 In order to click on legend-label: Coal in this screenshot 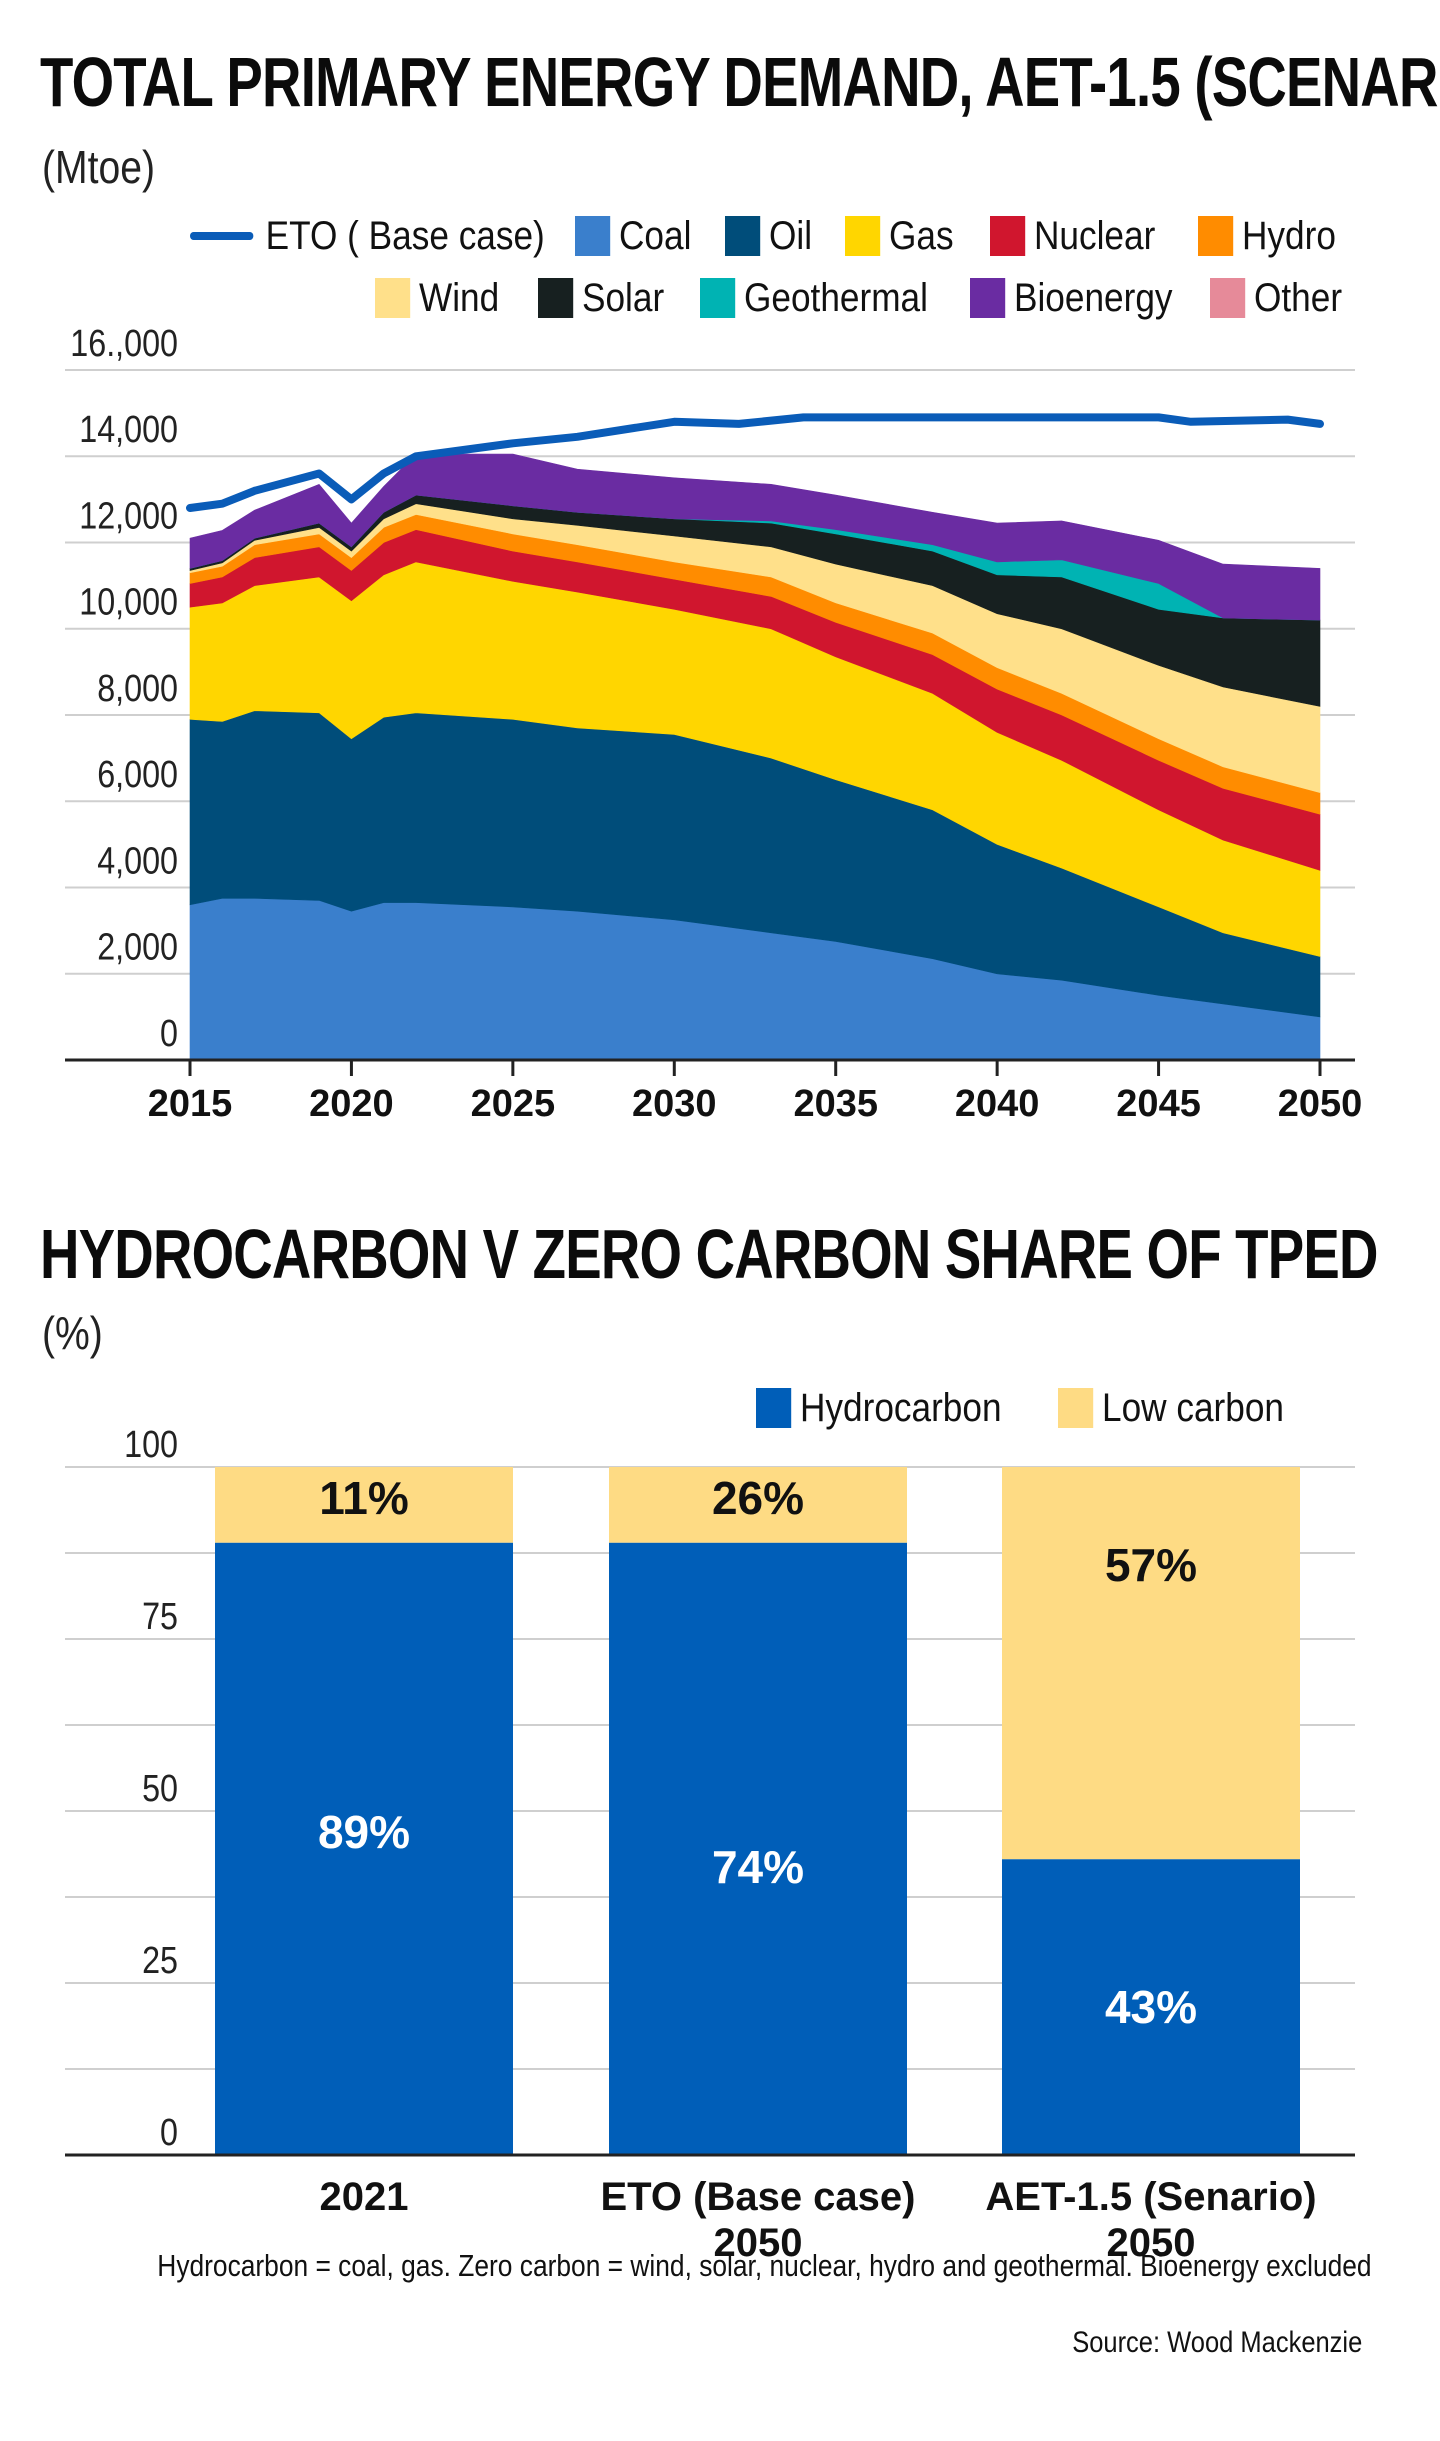, I will do `click(655, 235)`.